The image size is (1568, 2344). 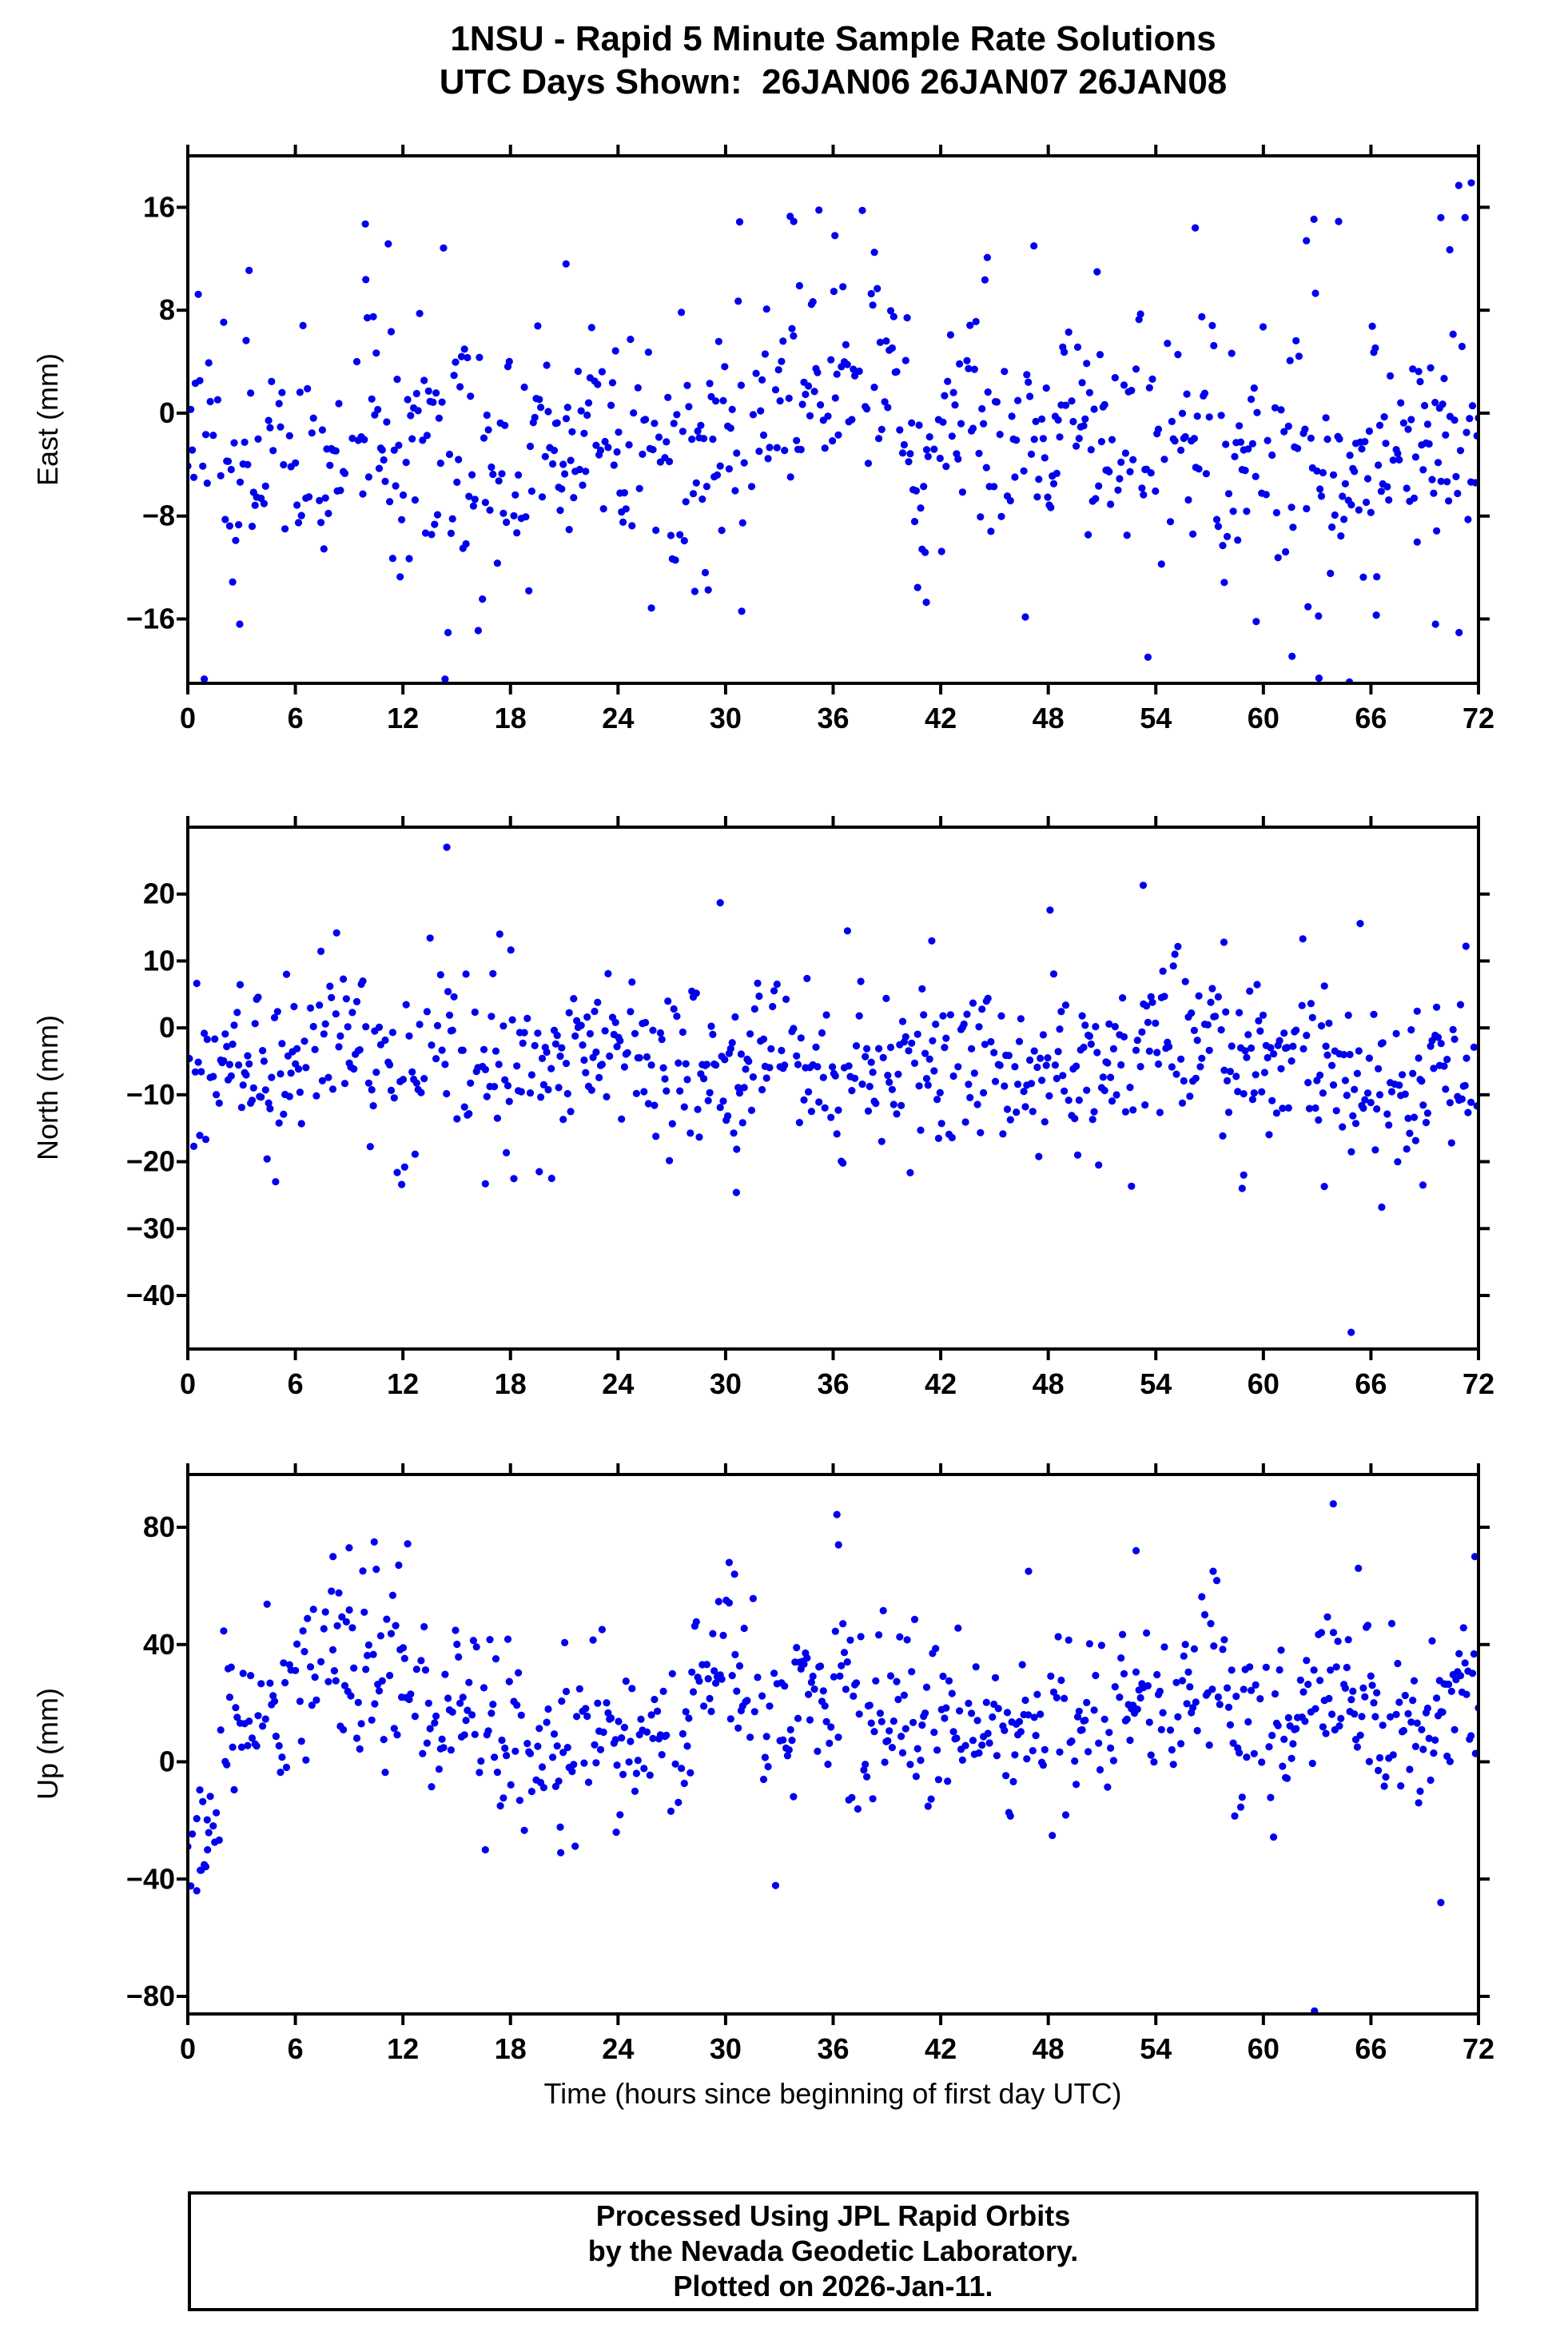 What do you see at coordinates (511, 718) in the screenshot?
I see `x-tick-label: 18` at bounding box center [511, 718].